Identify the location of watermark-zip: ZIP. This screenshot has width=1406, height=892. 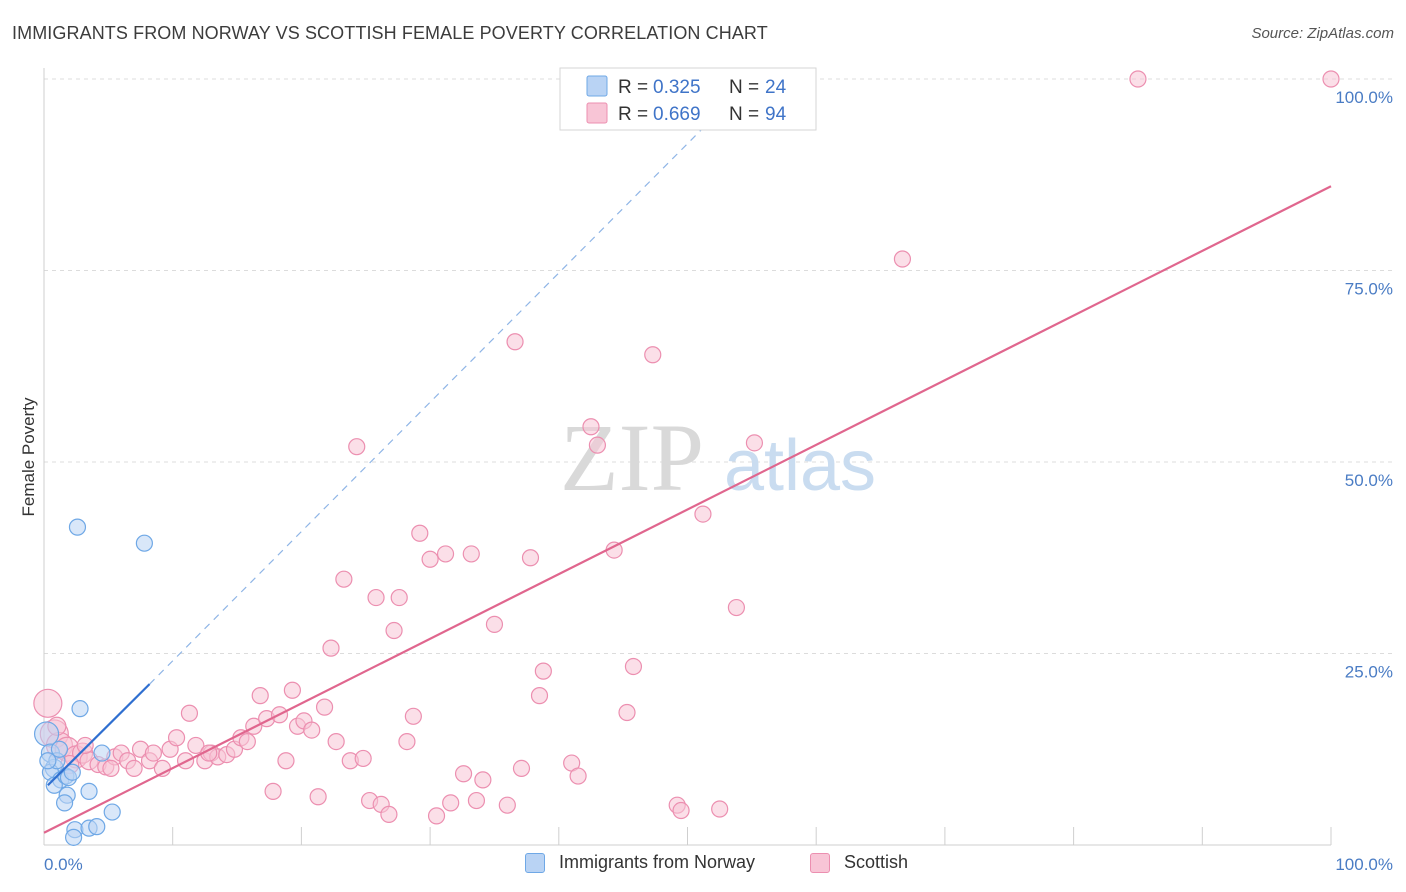
(632, 457).